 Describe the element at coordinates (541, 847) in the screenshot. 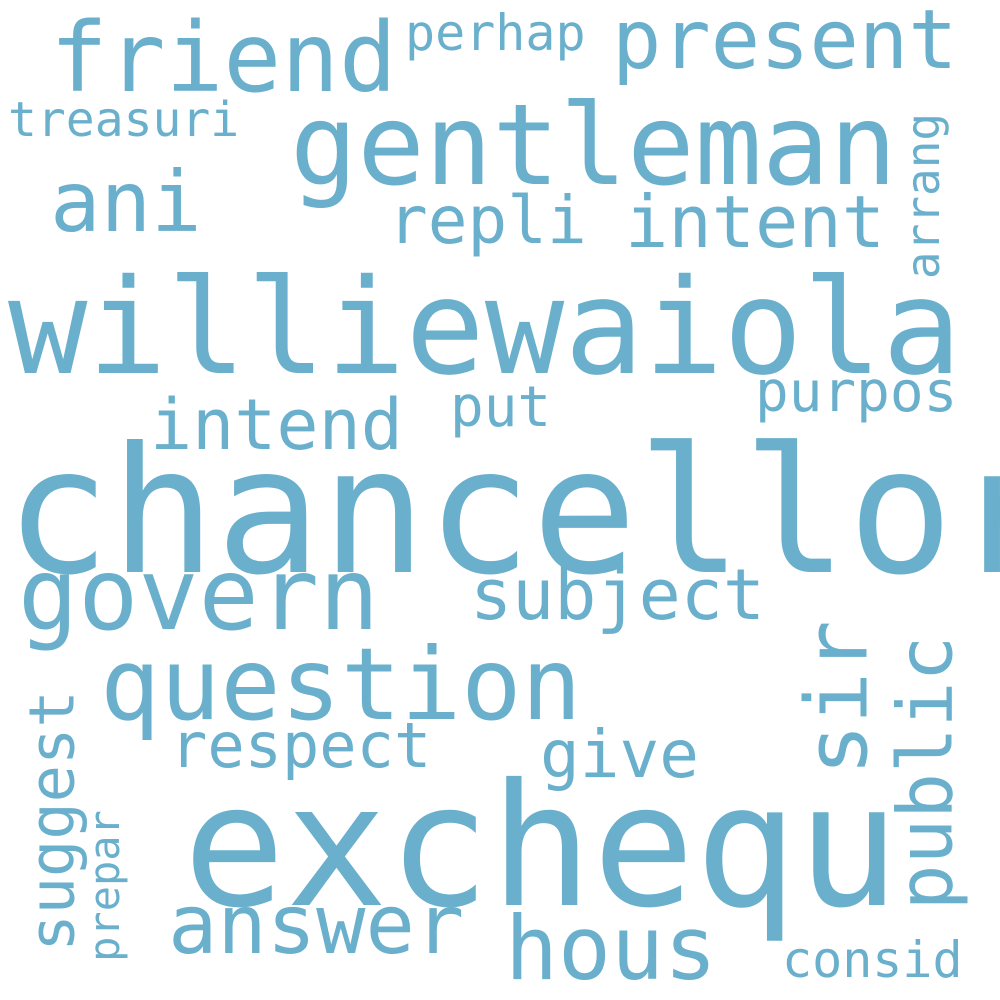

I see `word-exchequ: exchequ` at that location.